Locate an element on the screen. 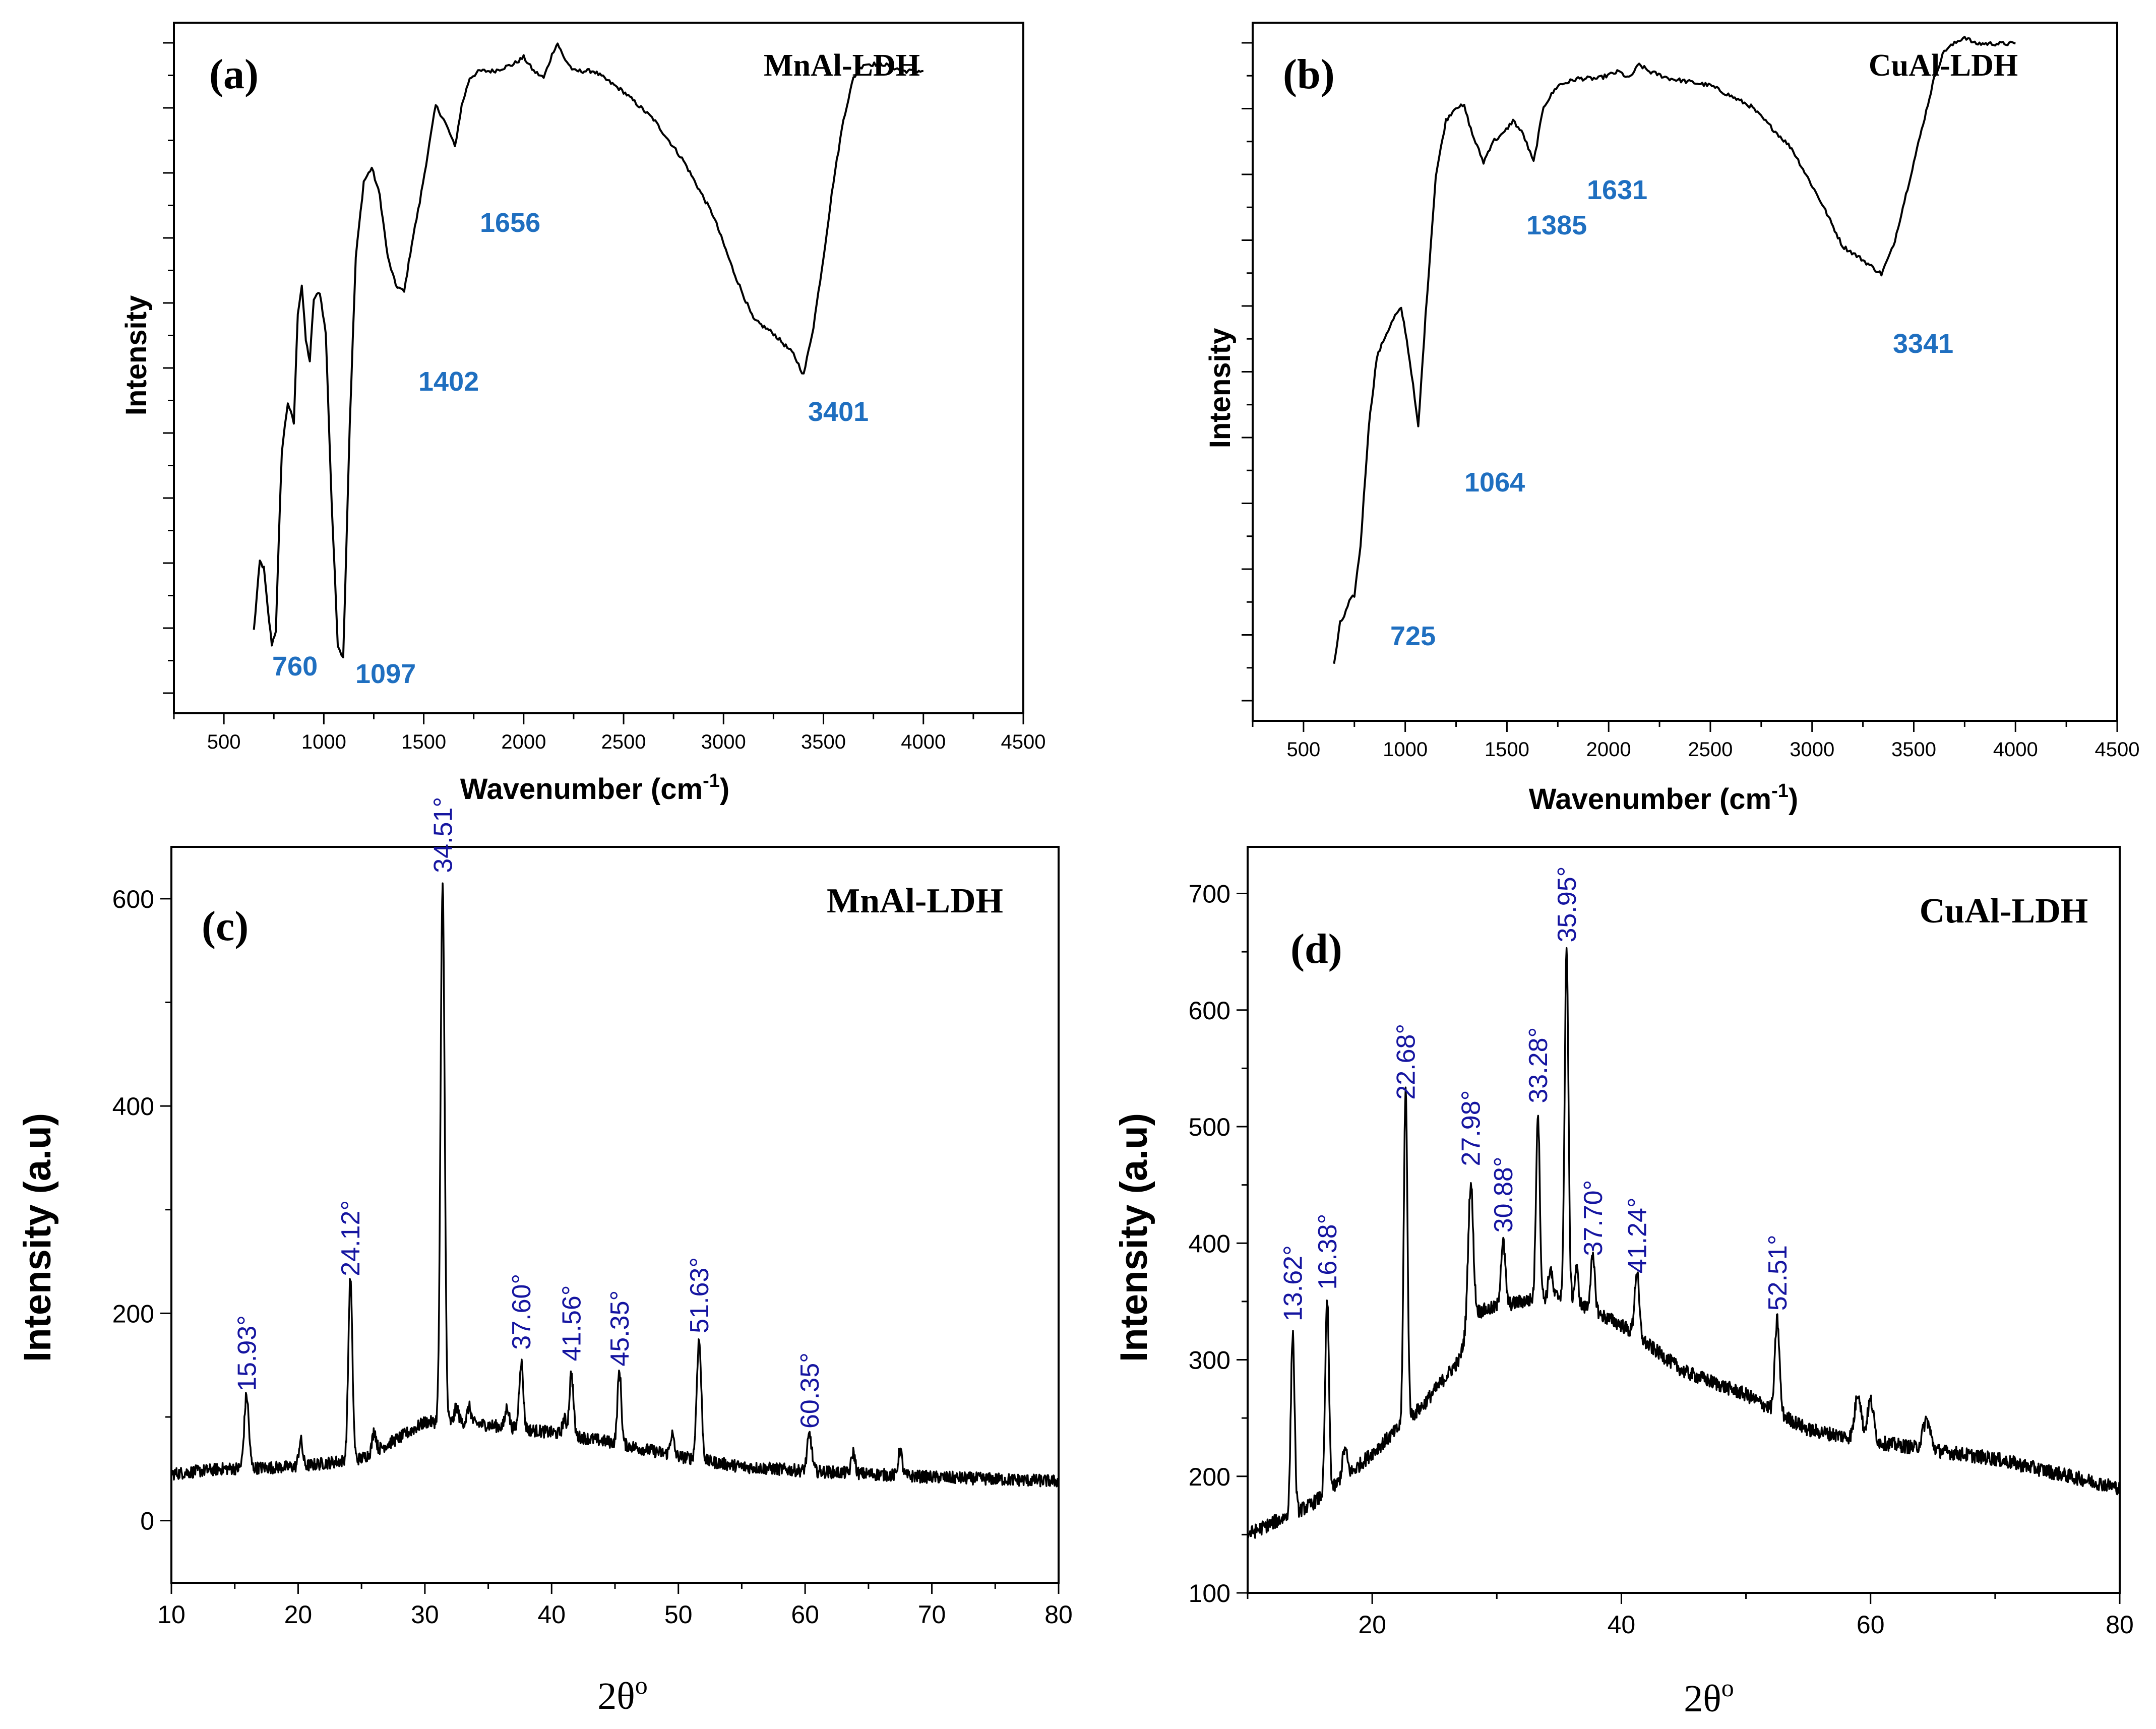 Image resolution: width=2156 pixels, height=1729 pixels. peak-annotation-b-3: 1631 is located at coordinates (1617, 190).